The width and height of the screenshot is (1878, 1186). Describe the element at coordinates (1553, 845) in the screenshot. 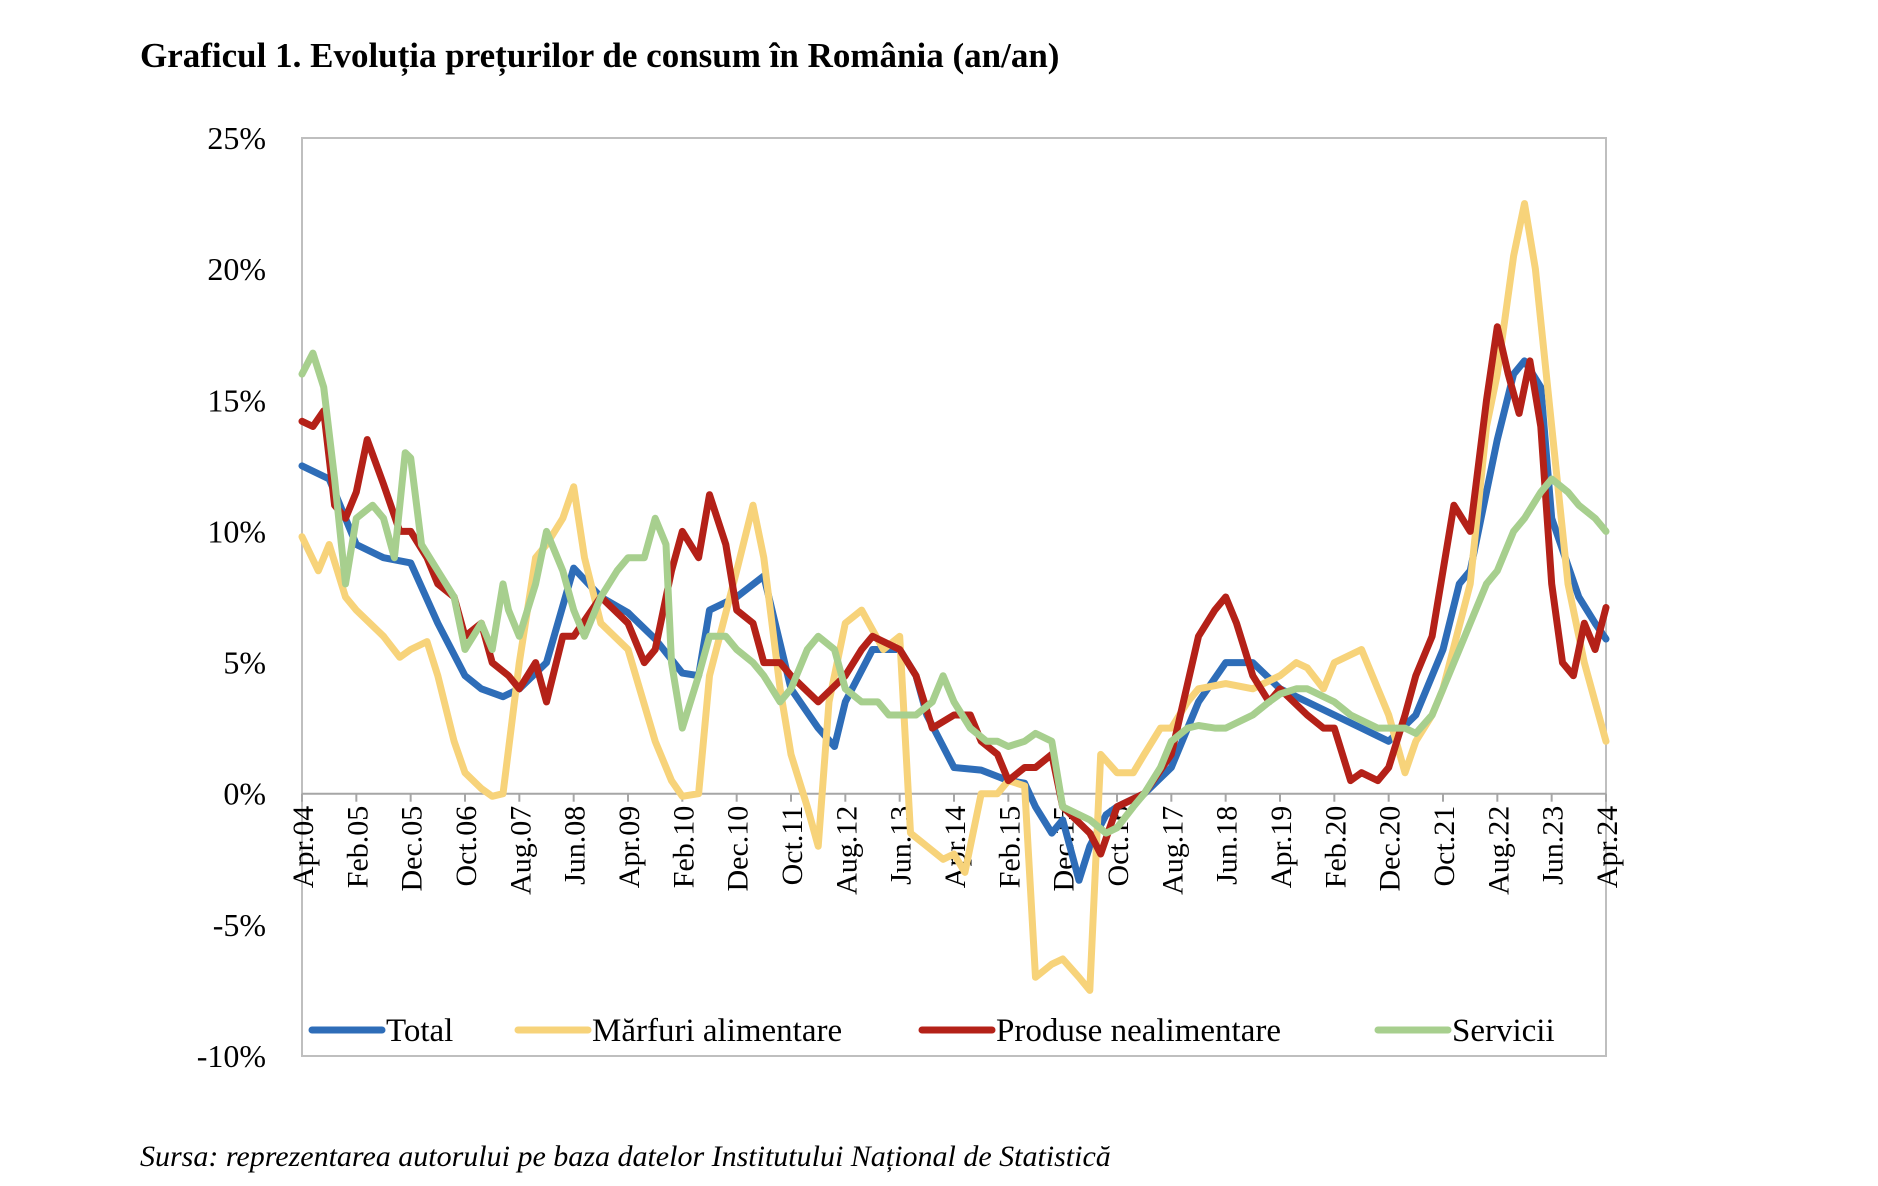

I see `x-tick-label: Jun.23` at that location.